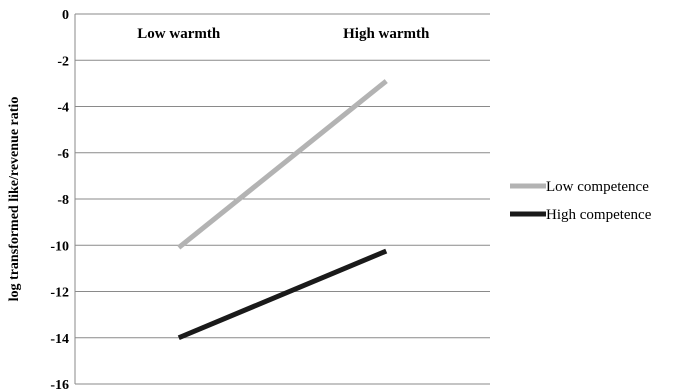 The height and width of the screenshot is (392, 678). I want to click on category-label: Low warmth, so click(179, 34).